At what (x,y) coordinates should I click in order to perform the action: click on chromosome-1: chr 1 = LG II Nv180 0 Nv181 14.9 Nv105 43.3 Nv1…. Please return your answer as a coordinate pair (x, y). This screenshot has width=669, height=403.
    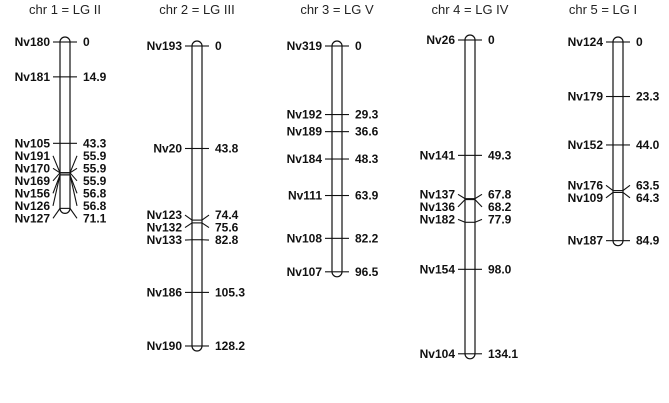
    Looking at the image, I should click on (61, 113).